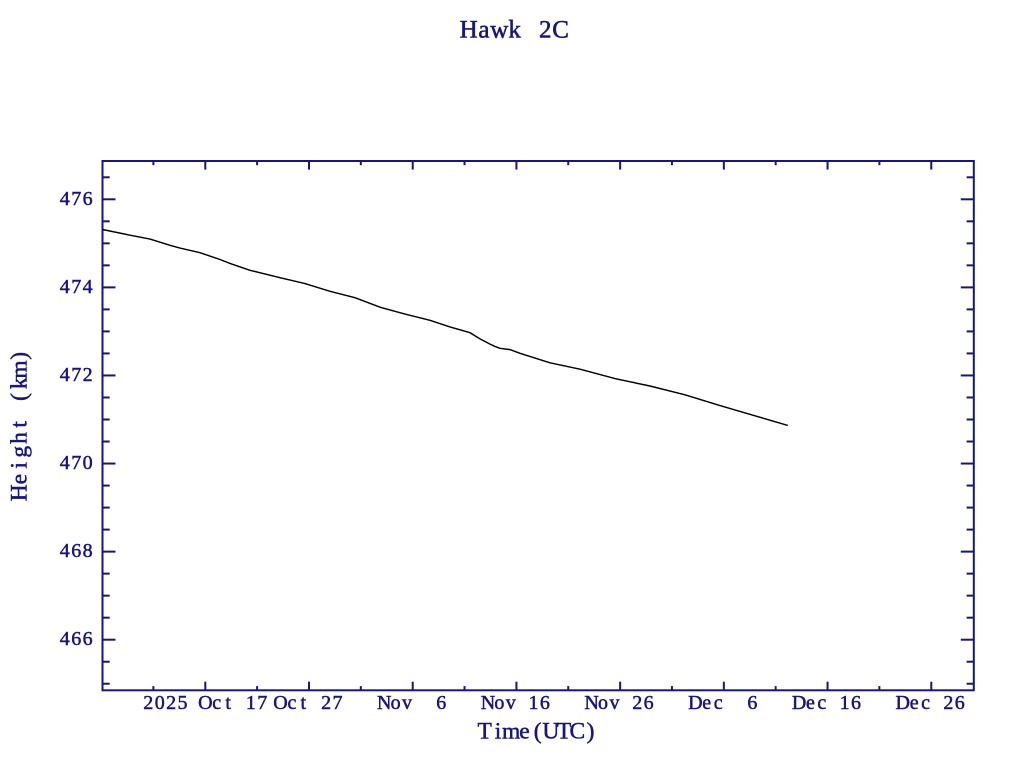  What do you see at coordinates (88, 551) in the screenshot?
I see `svg-text: 8` at bounding box center [88, 551].